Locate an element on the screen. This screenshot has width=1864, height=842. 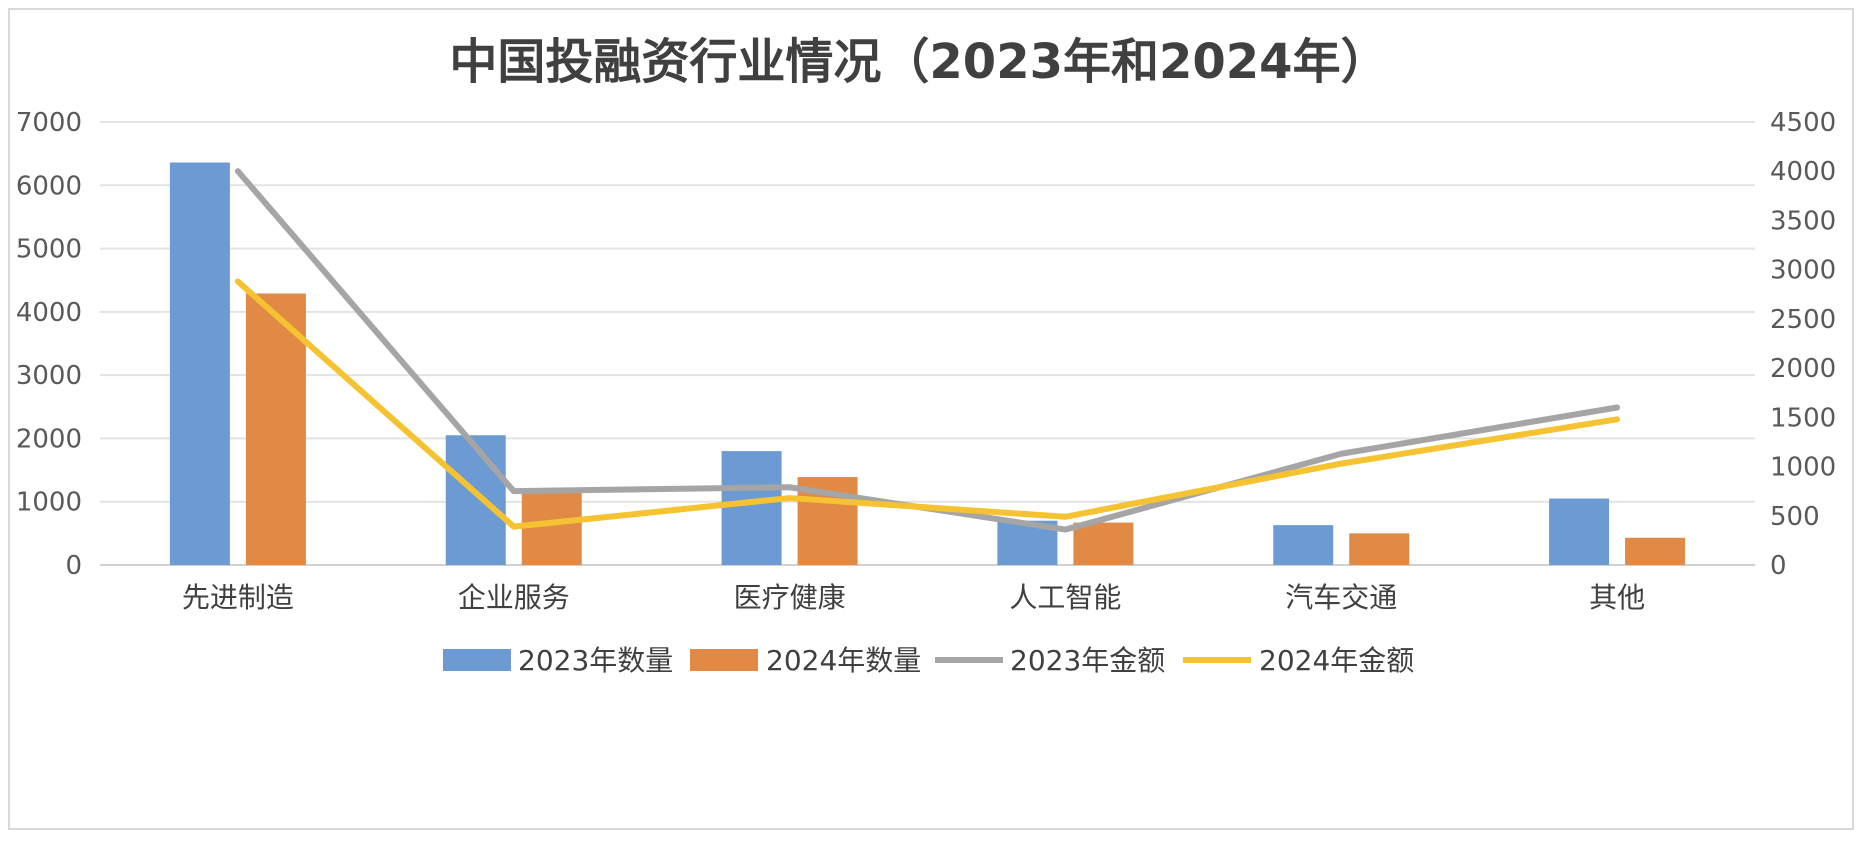
category-label: 医疗健康 is located at coordinates (790, 597).